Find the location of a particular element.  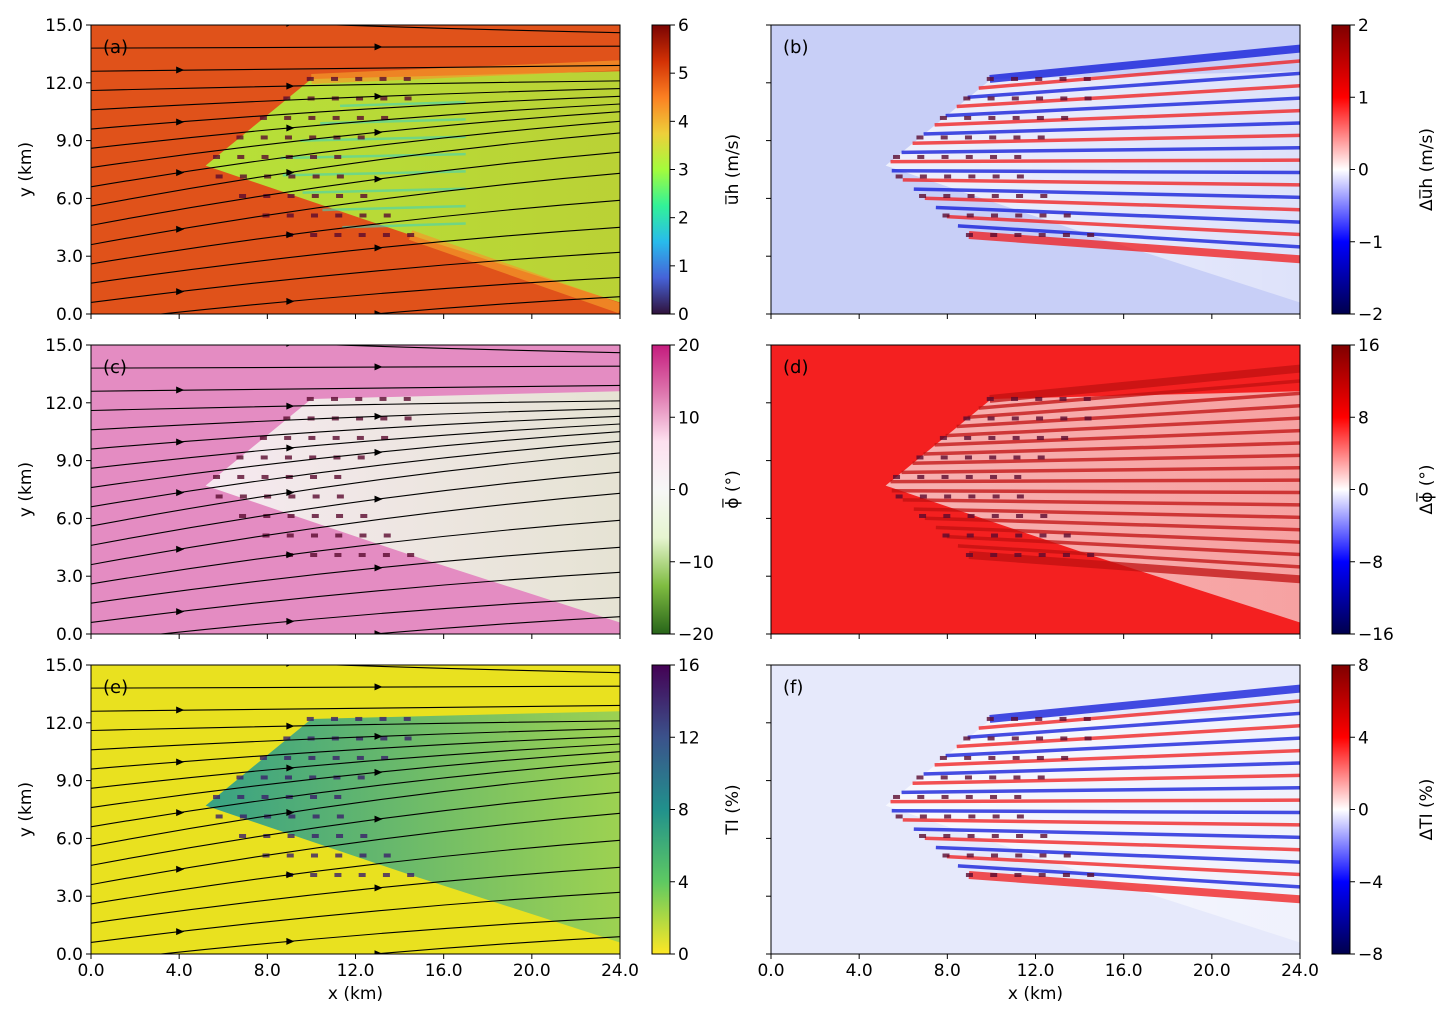

colorbar-label: ΔTI (%) is located at coordinates (1427, 810).